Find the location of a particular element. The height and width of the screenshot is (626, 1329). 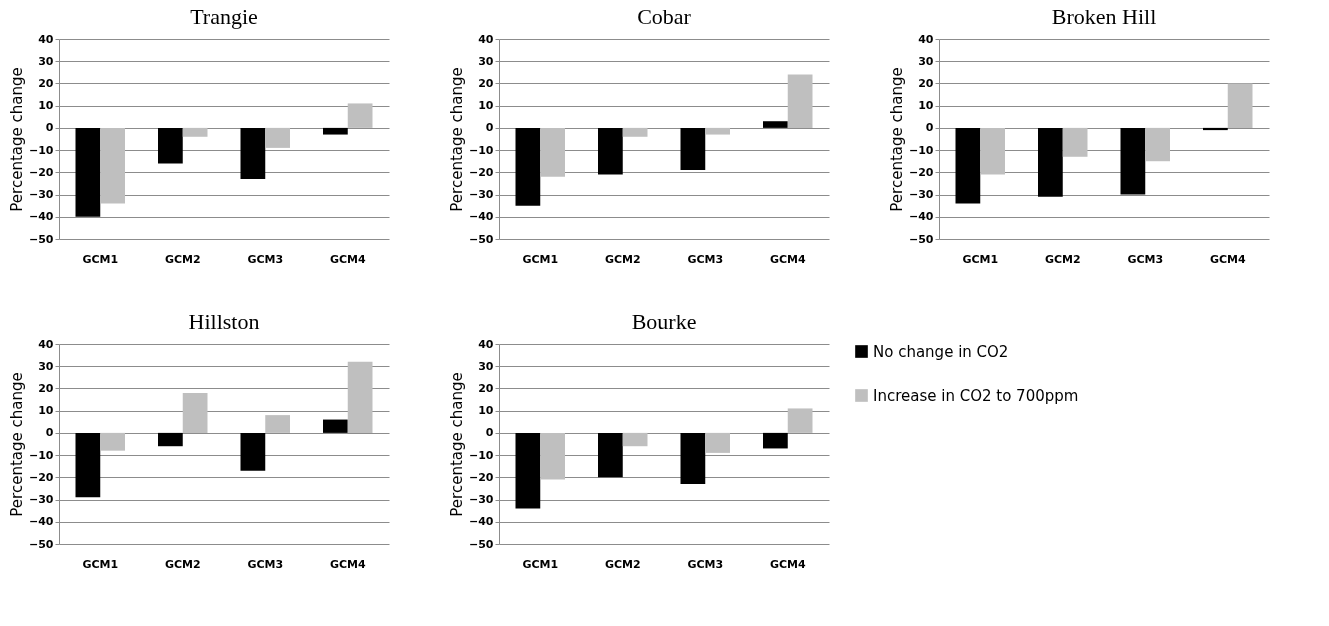

chart-title: Trangie is located at coordinates (224, 16).